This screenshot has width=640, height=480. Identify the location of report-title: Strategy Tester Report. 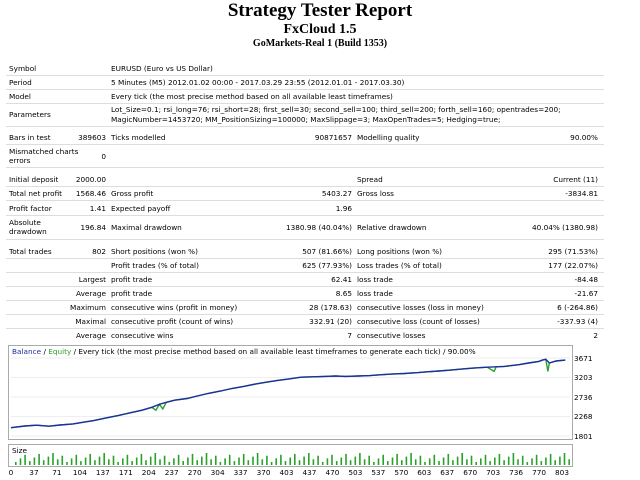
(320, 10).